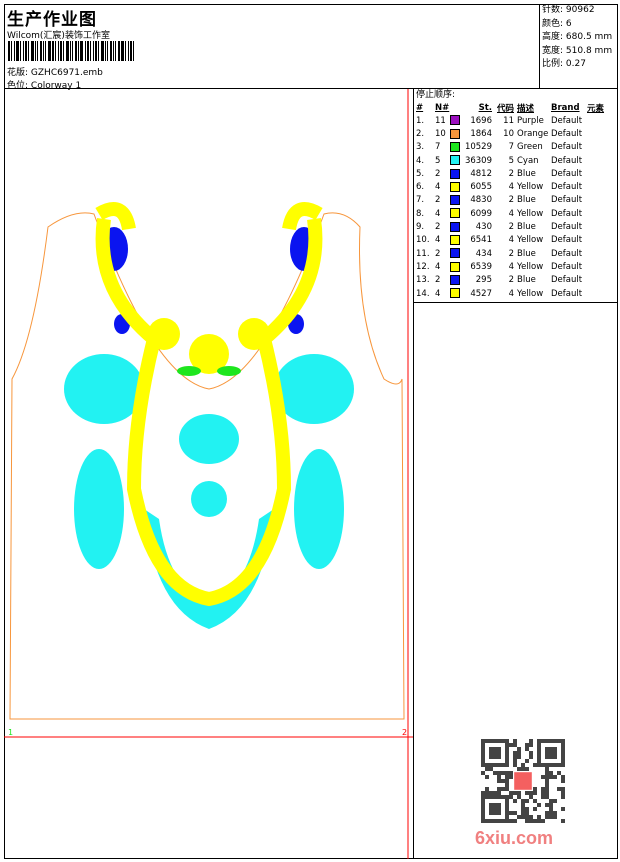 The height and width of the screenshot is (862, 620). I want to click on row-index: 5., so click(420, 173).